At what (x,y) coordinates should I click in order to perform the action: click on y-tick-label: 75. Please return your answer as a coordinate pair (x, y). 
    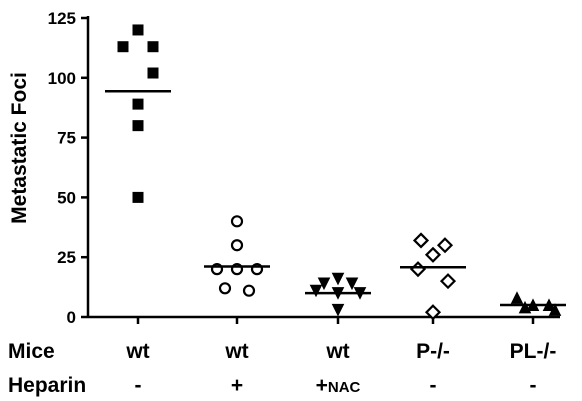
    Looking at the image, I should click on (66, 138).